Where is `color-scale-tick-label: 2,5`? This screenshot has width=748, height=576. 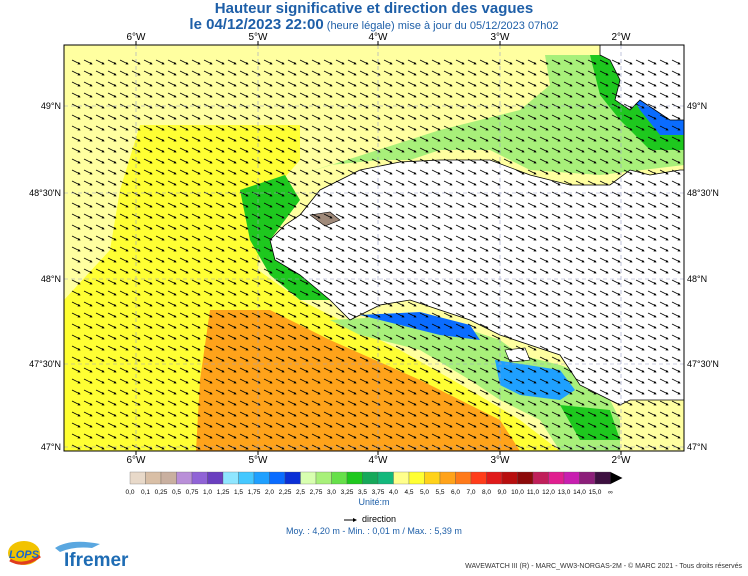 color-scale-tick-label: 2,5 is located at coordinates (300, 492).